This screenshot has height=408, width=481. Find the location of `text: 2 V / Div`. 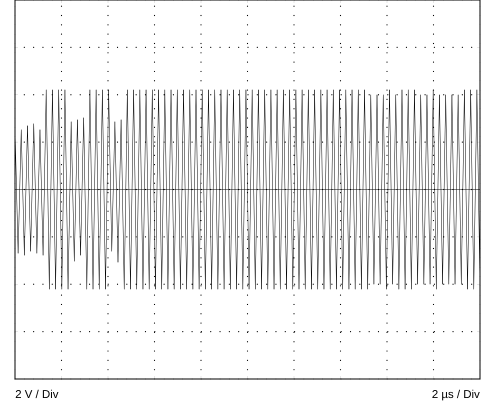

text: 2 V / Div is located at coordinates (37, 394).